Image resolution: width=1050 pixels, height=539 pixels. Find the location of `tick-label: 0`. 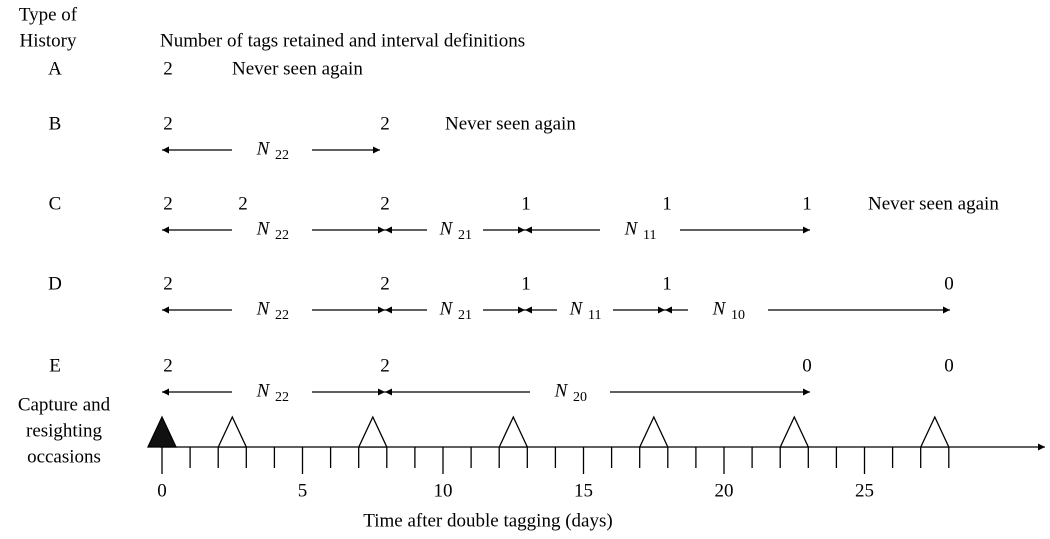

tick-label: 0 is located at coordinates (162, 490).